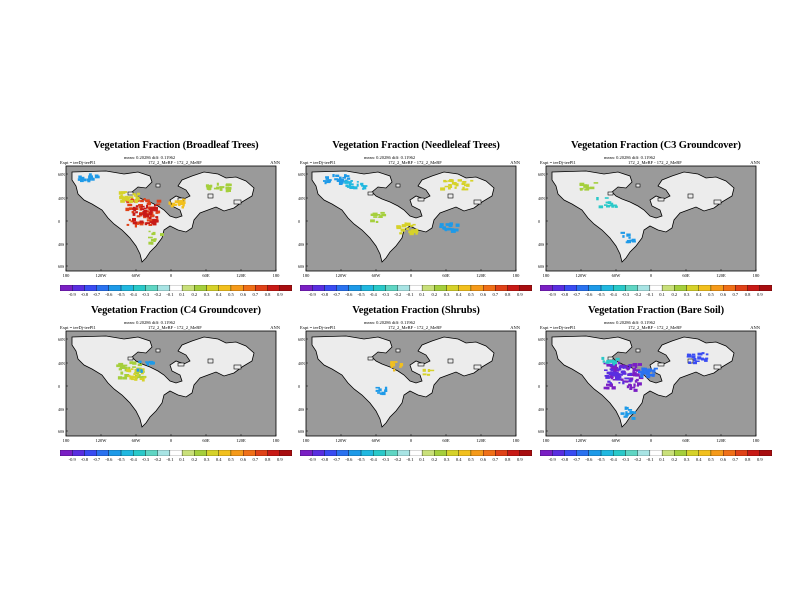  What do you see at coordinates (755, 327) in the screenshot?
I see `panel-season: ANN` at bounding box center [755, 327].